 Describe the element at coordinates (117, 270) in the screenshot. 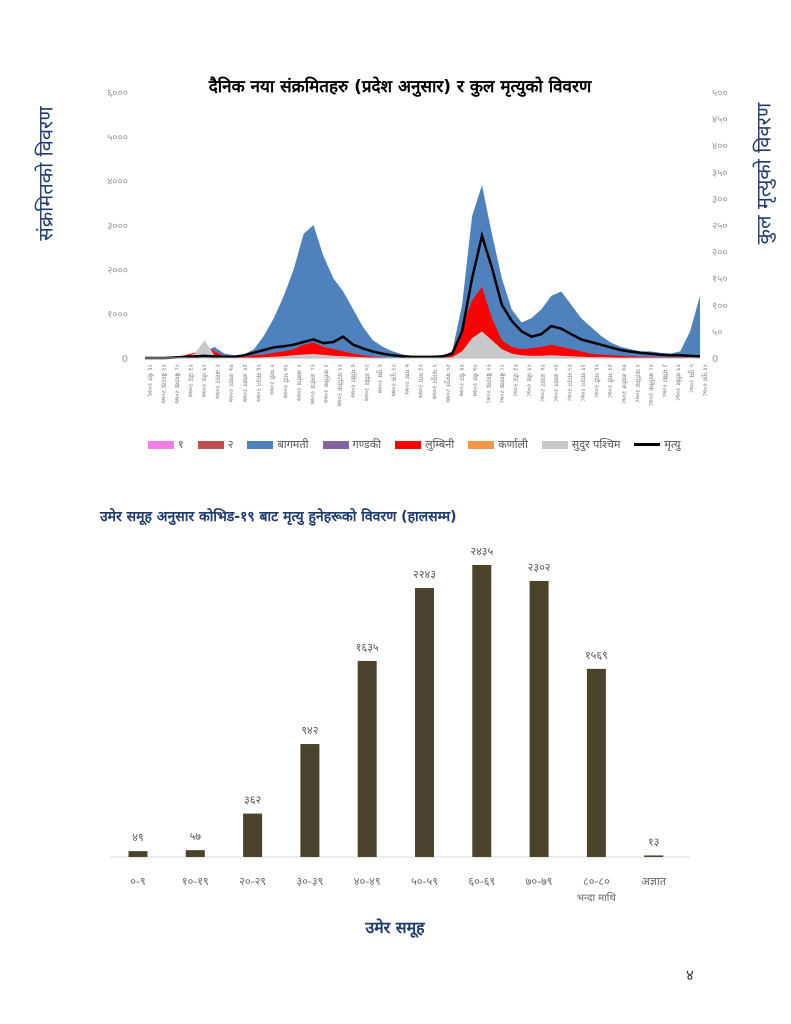

I see `y-tick-label: २०००` at that location.